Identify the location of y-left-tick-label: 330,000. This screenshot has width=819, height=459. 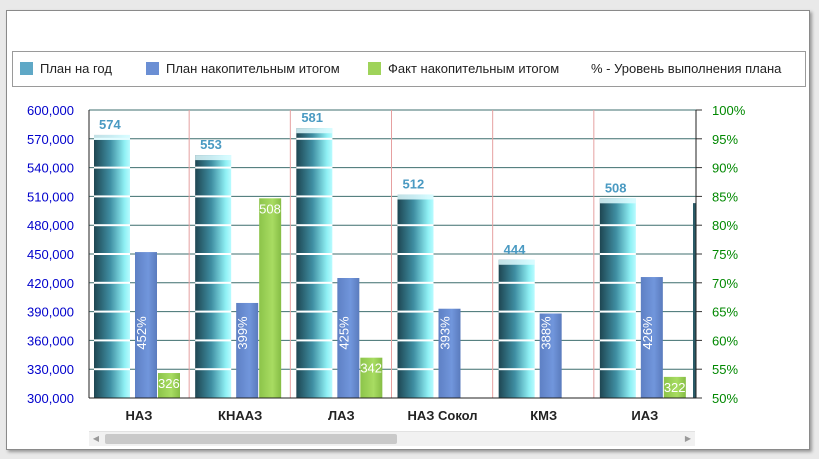
(50, 369).